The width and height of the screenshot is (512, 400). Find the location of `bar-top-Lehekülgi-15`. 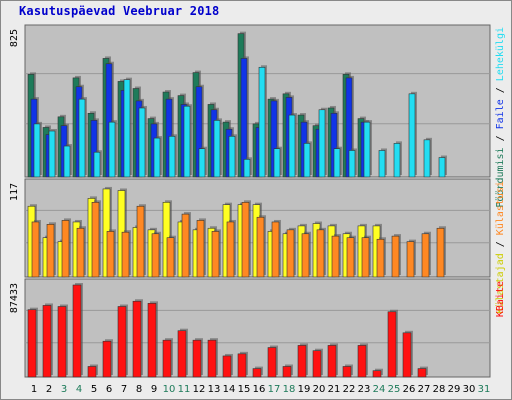

bar-top-Lehekülgi-15 is located at coordinates (247, 167).